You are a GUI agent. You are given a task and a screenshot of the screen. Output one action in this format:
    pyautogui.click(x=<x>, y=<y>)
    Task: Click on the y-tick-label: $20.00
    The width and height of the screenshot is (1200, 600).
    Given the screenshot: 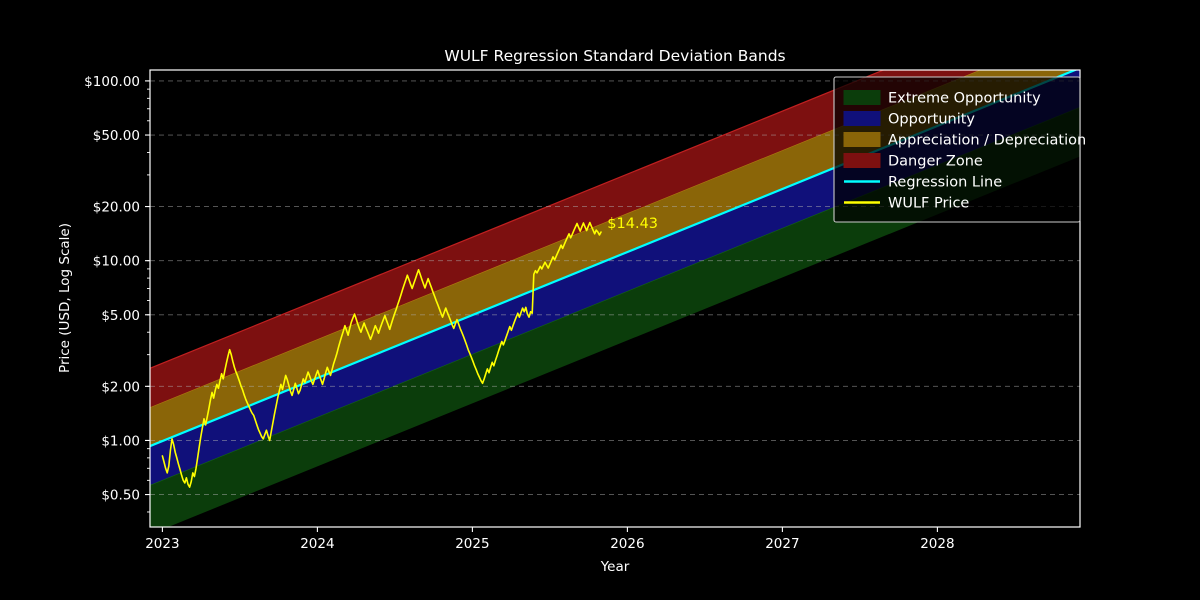 What is the action you would take?
    pyautogui.click(x=116, y=208)
    